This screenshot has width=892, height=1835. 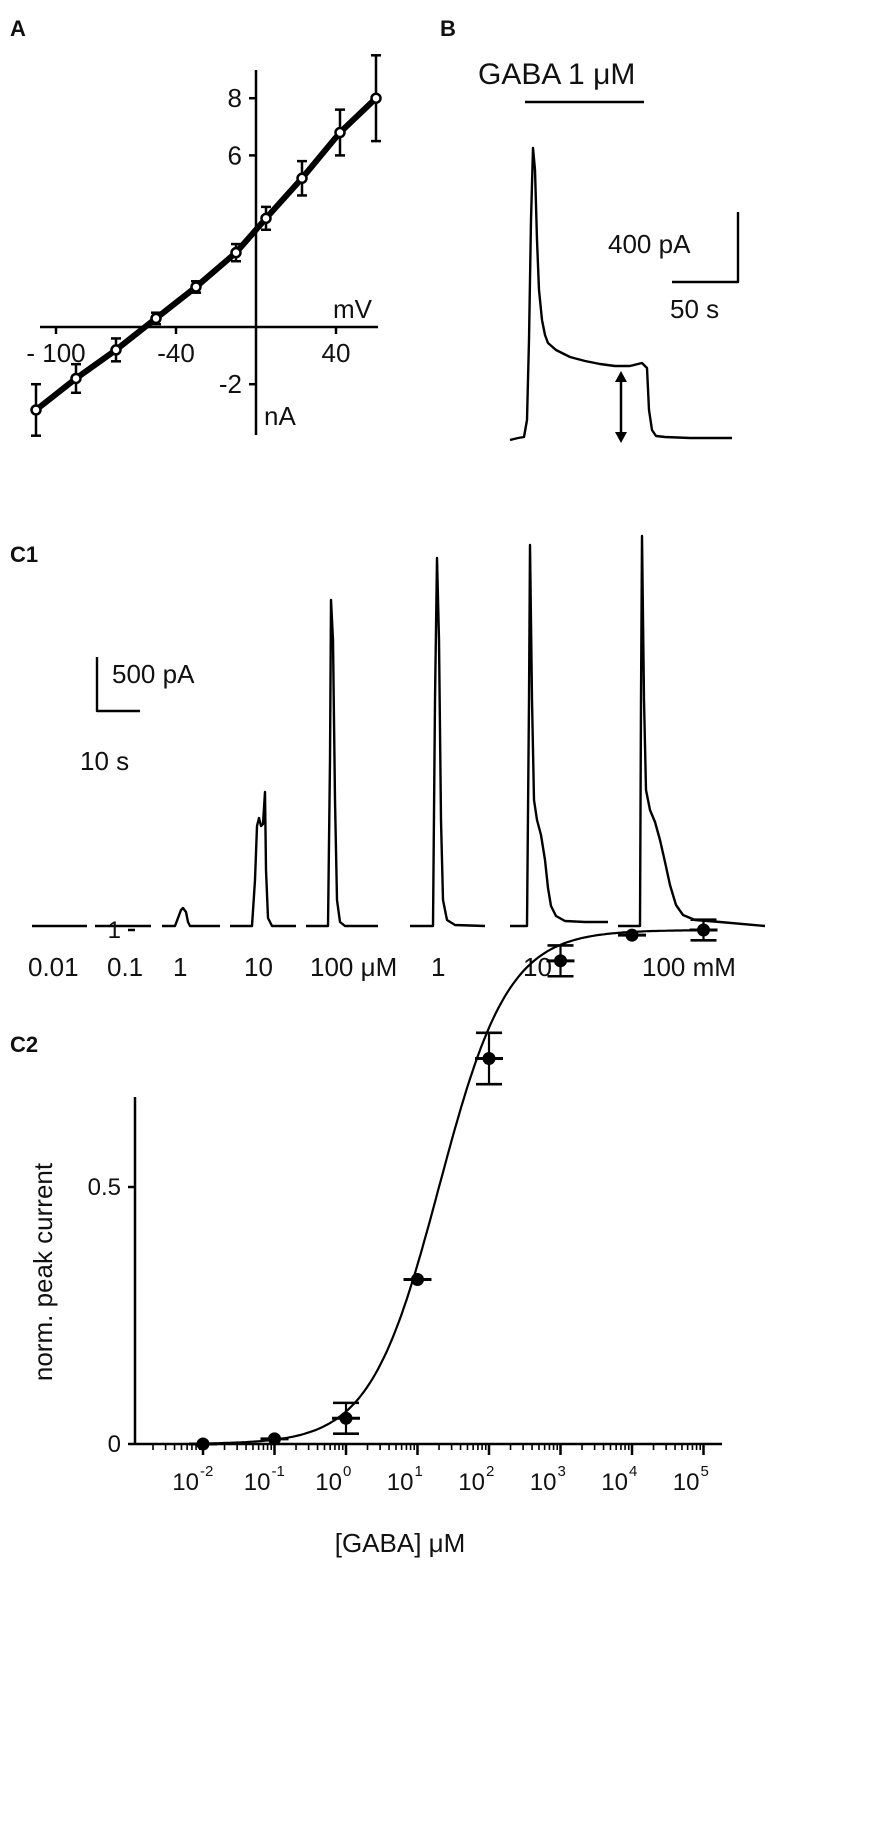 What do you see at coordinates (230, 384) in the screenshot?
I see `panel-a-y-tick-label: -2` at bounding box center [230, 384].